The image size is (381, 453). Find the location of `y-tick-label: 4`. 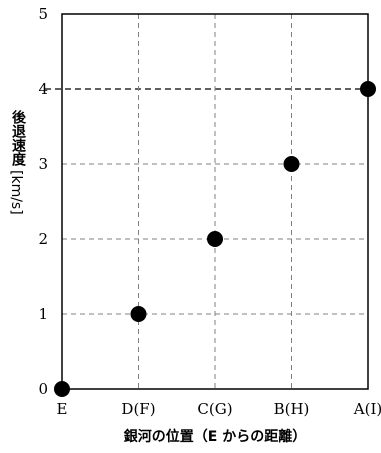

y-tick-label: 4 is located at coordinates (43, 89).